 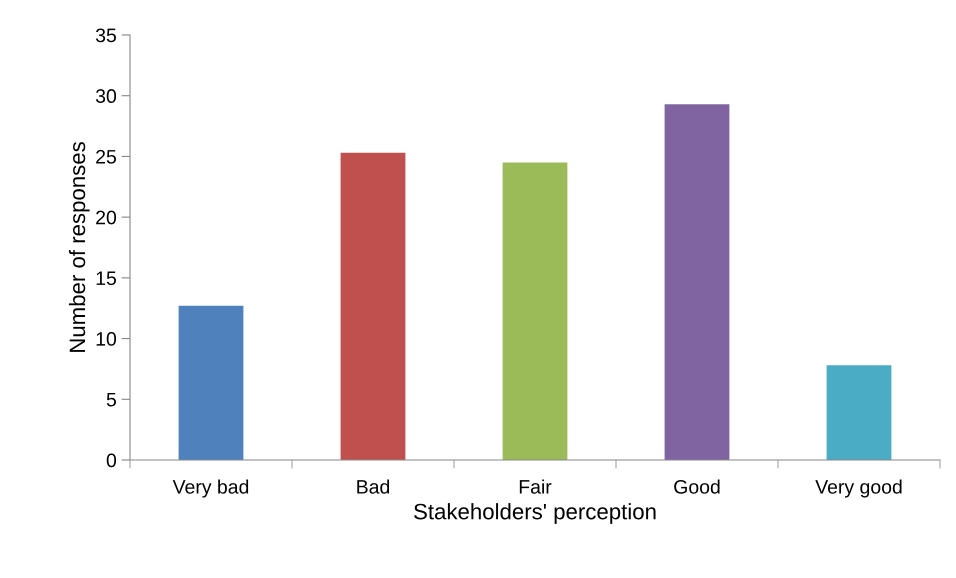 What do you see at coordinates (535, 513) in the screenshot?
I see `x-axis-title: Stakeholders' perception` at bounding box center [535, 513].